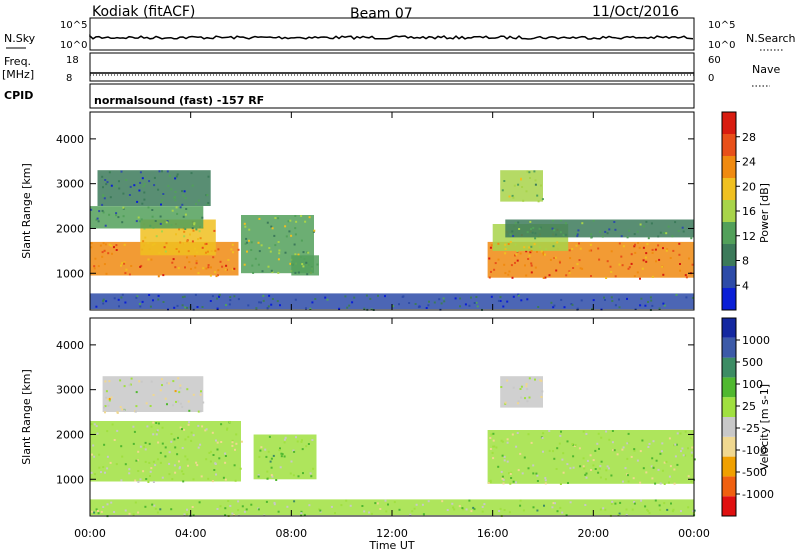  What do you see at coordinates (391, 69) in the screenshot?
I see `freq-strip: Freq. [MHz] 18 8 60 0 Nave` at bounding box center [391, 69].